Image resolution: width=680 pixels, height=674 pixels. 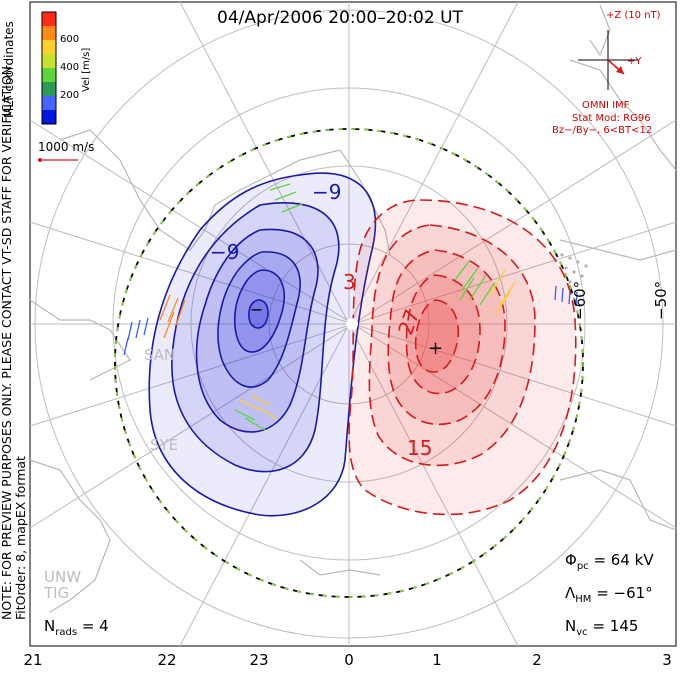 I want to click on imf-condition: Bz−/By−, 6<BT<12, so click(x=602, y=130).